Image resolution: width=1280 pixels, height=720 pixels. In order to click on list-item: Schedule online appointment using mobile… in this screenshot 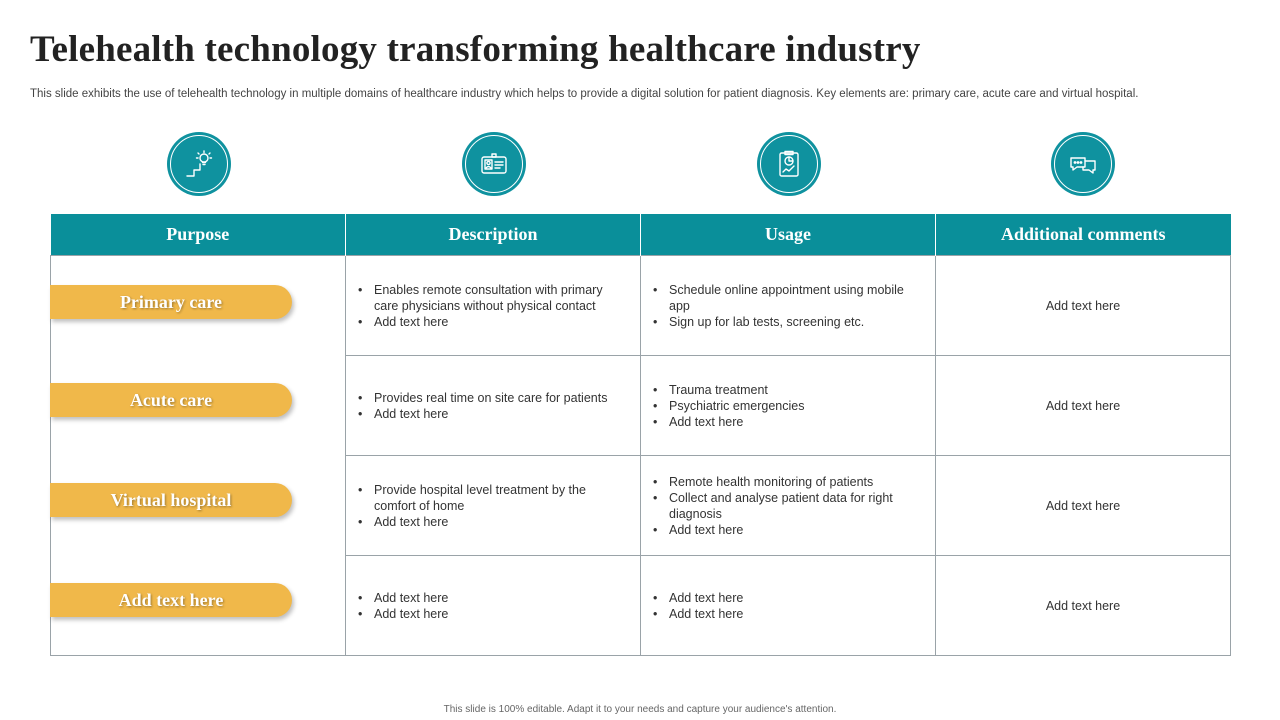, I will do `click(788, 298)`.